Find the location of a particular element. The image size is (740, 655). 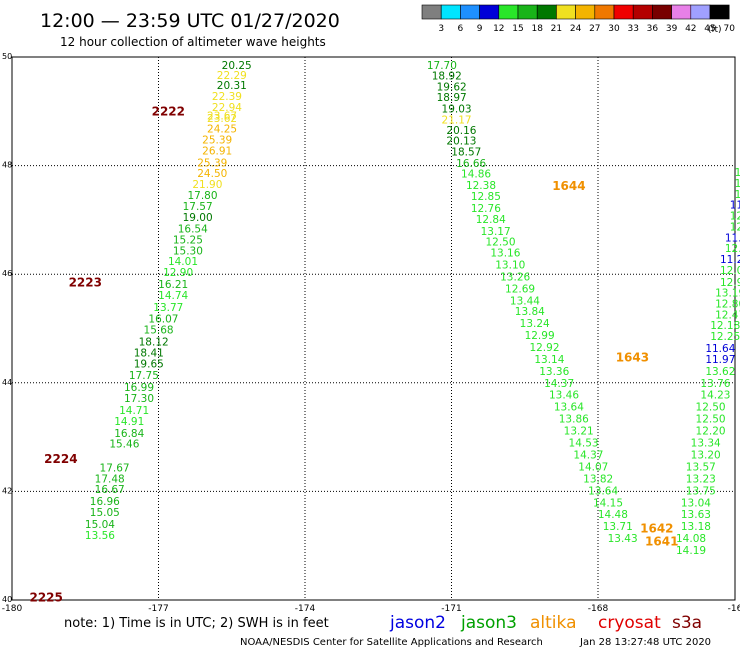

swh-value: 13.04 is located at coordinates (696, 503).